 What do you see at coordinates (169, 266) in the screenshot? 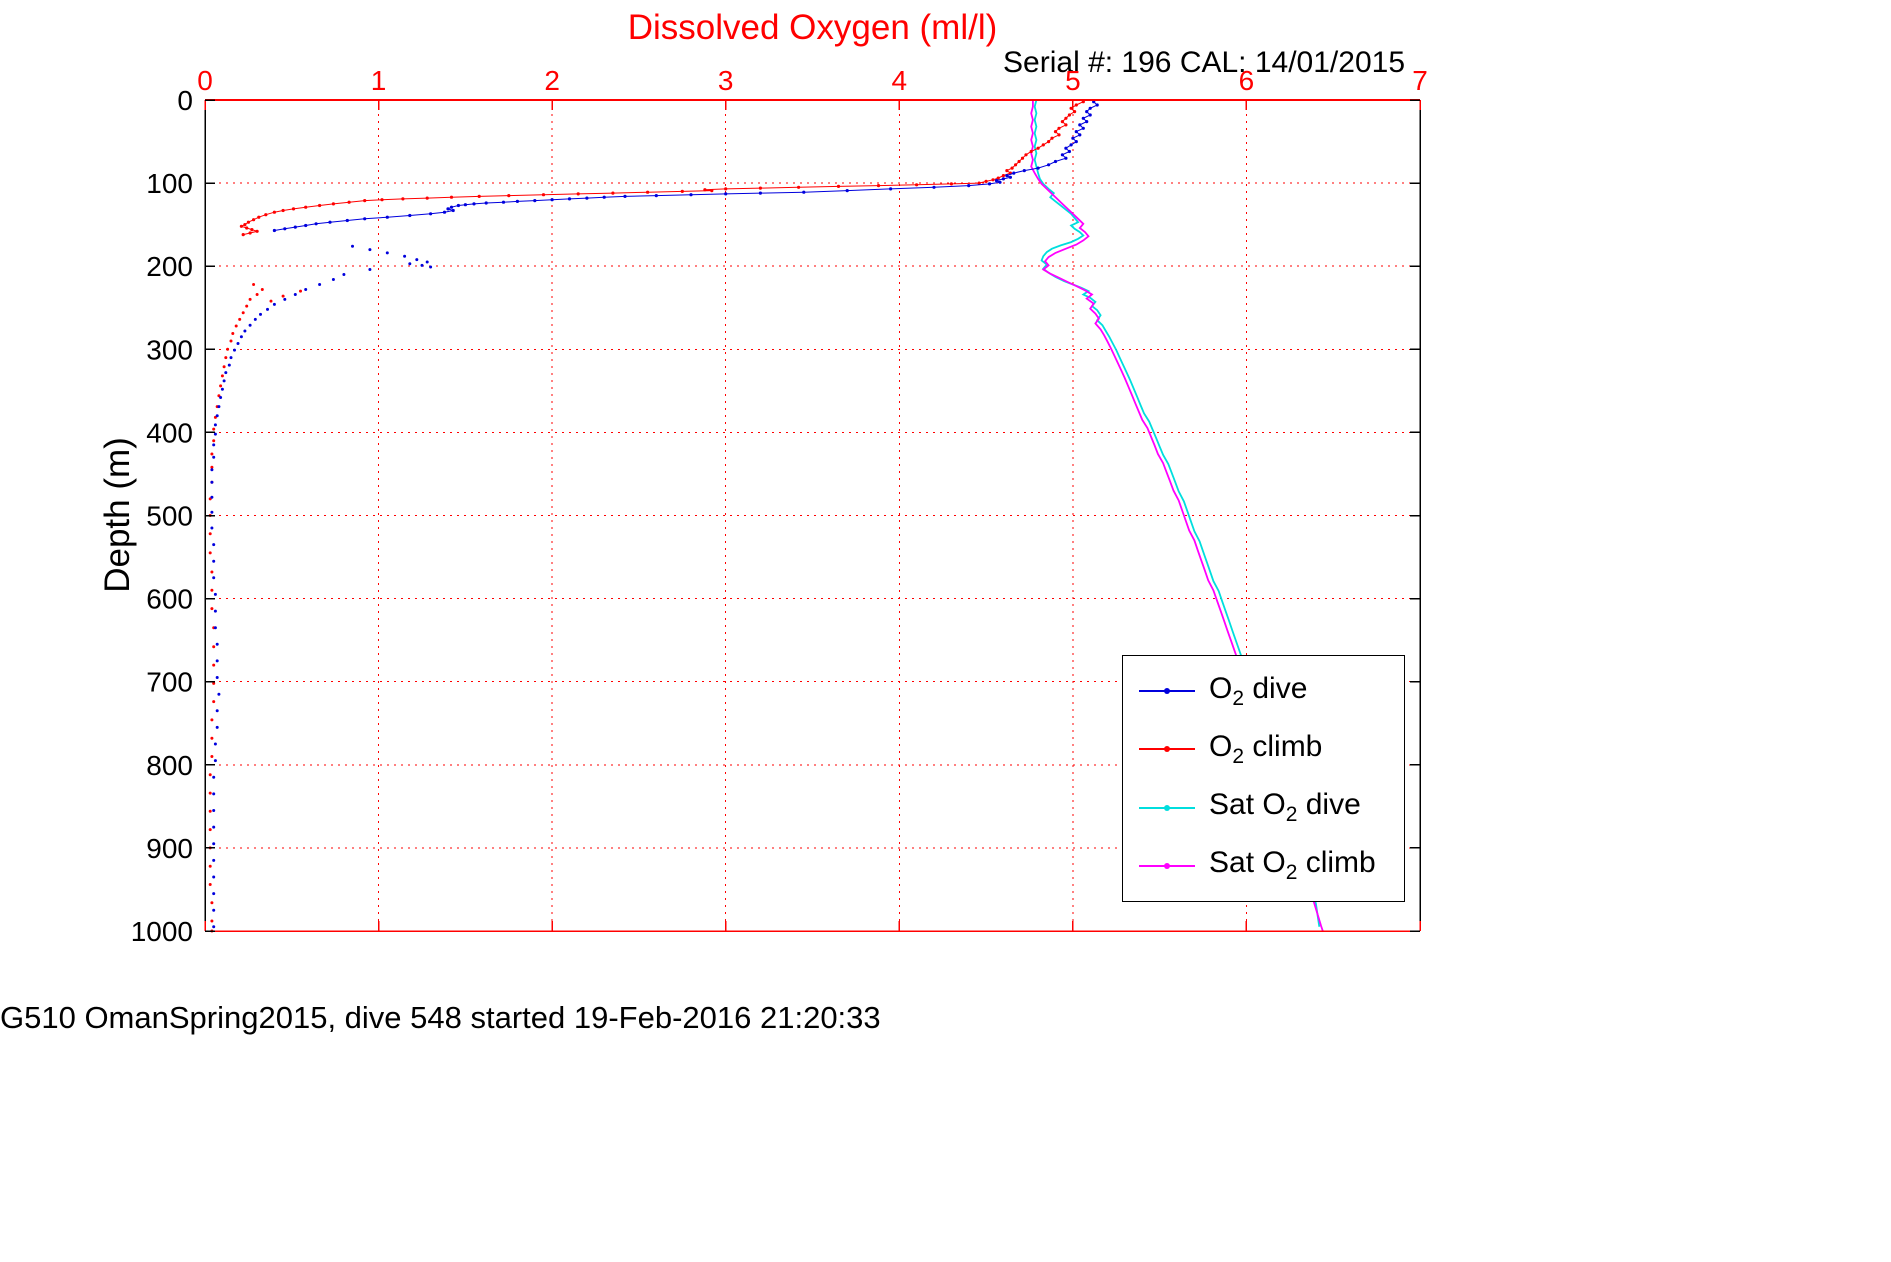
I see `y-tick-label-200: 200` at bounding box center [169, 266].